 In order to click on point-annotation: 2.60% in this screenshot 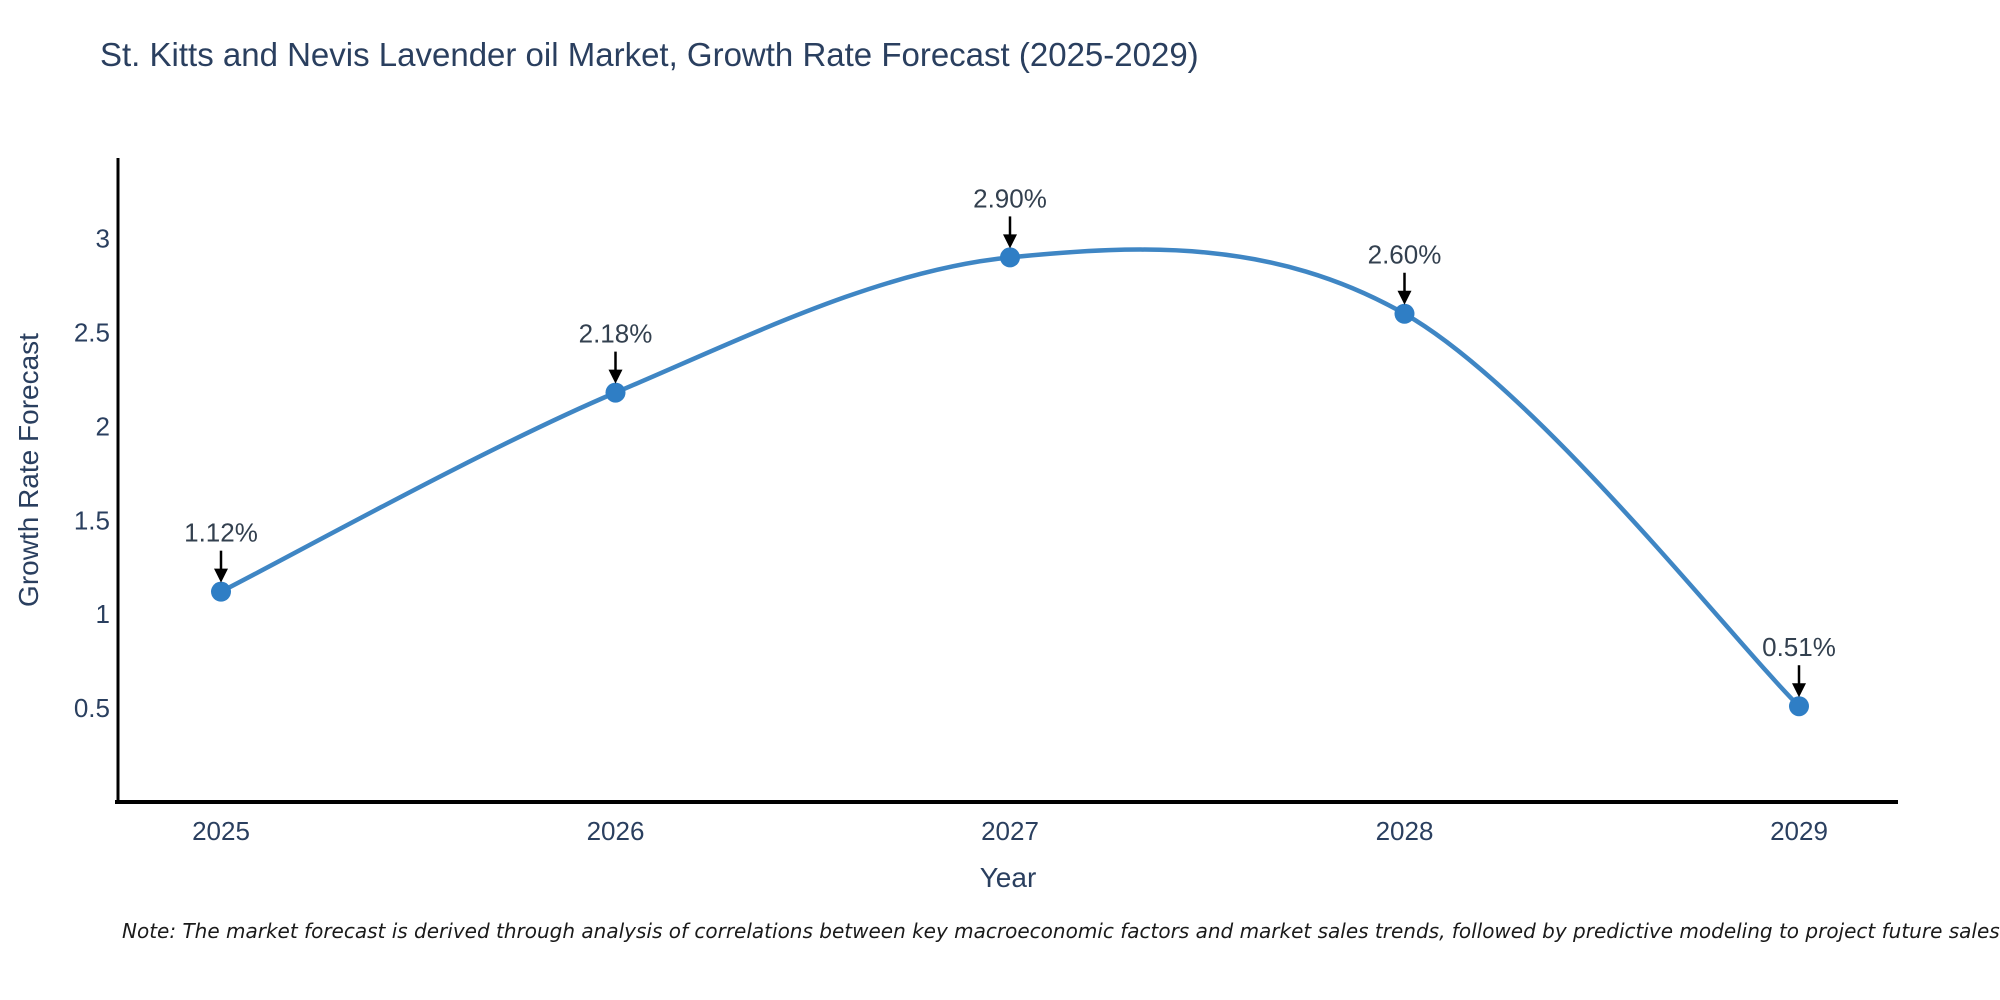, I will do `click(1405, 272)`.